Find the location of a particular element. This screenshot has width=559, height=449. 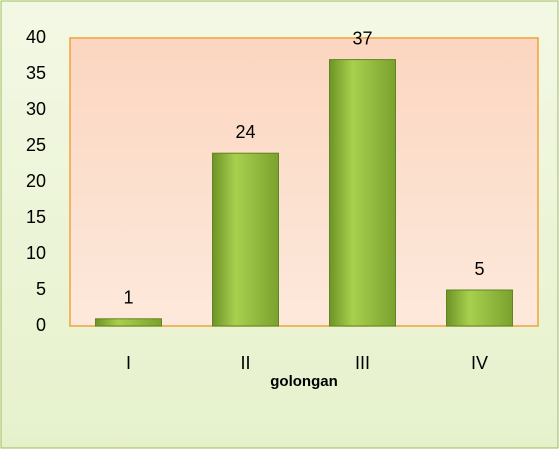

data-label: 37 is located at coordinates (362, 38).